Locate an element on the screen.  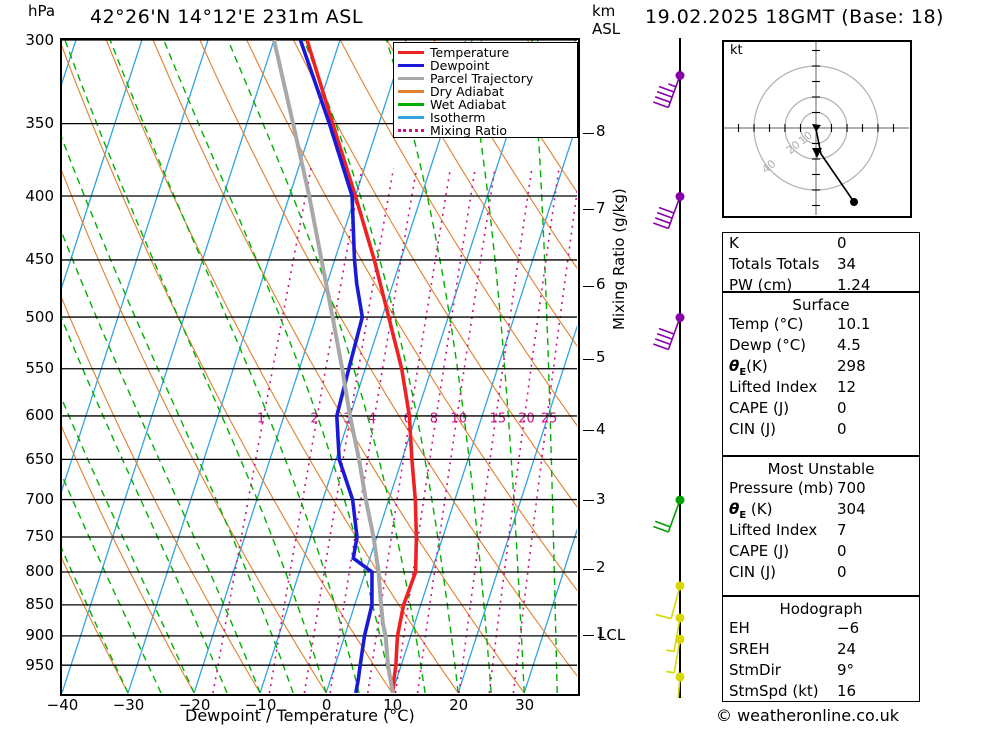
stat-label: Temp (°C) is located at coordinates (766, 324).